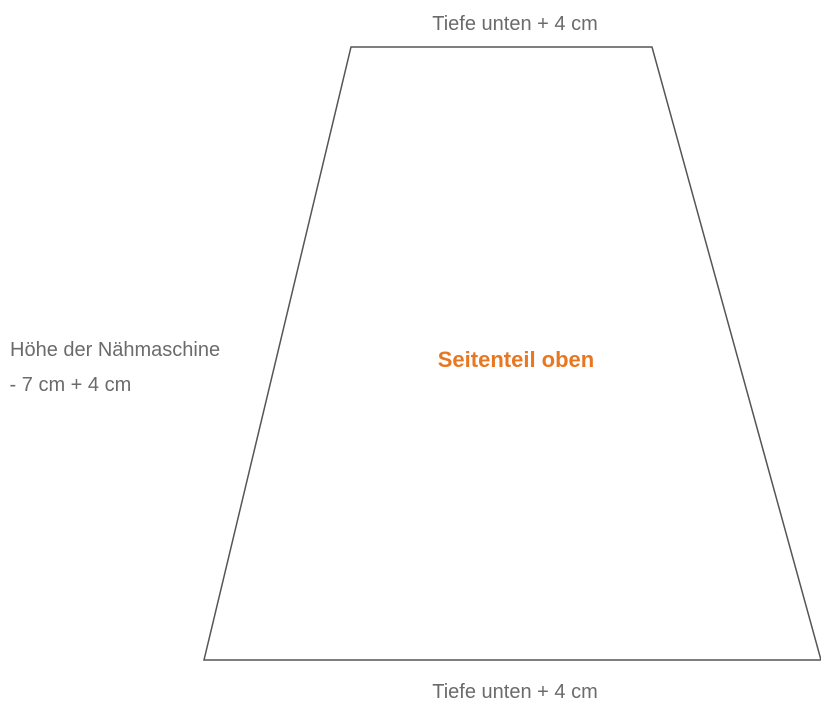 The width and height of the screenshot is (821, 706). What do you see at coordinates (115, 350) in the screenshot?
I see `side-label-line1: Höhe der Nähmaschine` at bounding box center [115, 350].